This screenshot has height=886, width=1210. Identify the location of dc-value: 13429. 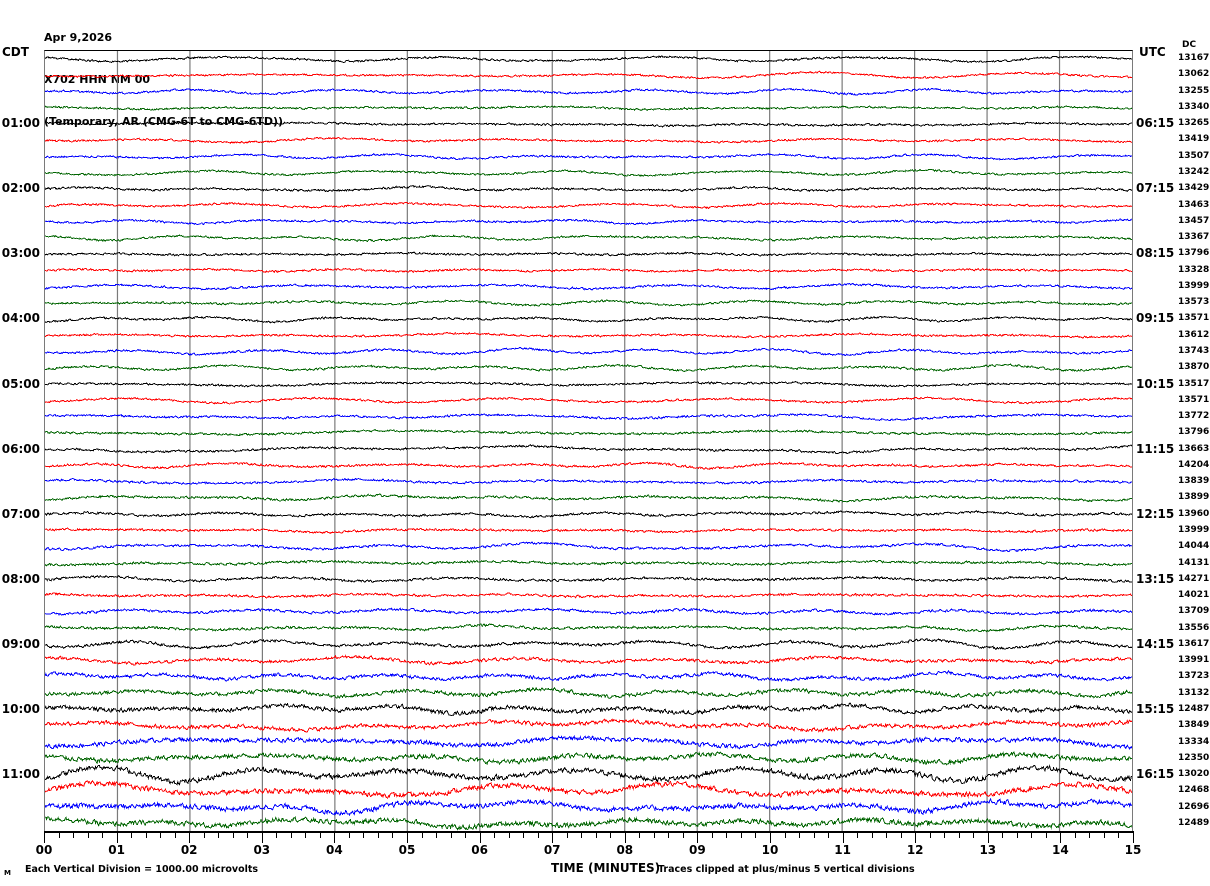
(1194, 188).